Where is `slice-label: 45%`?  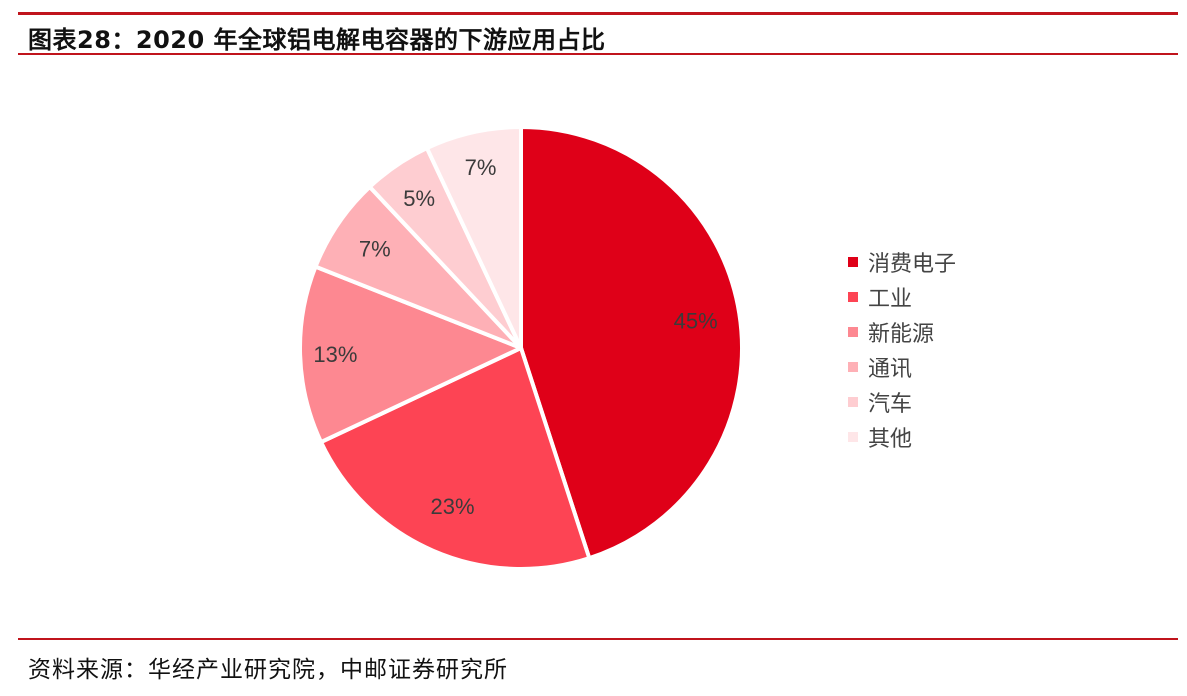 slice-label: 45% is located at coordinates (696, 320).